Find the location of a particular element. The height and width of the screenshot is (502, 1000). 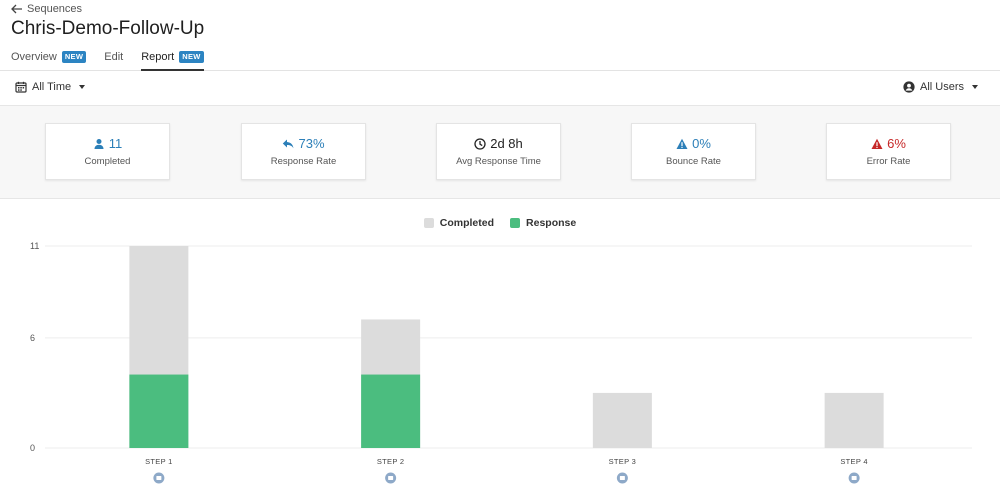

user-circle-icon is located at coordinates (909, 87).